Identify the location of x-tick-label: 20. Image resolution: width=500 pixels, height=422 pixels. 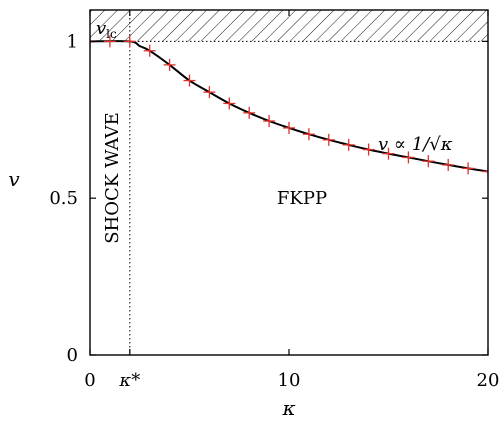
(488, 380).